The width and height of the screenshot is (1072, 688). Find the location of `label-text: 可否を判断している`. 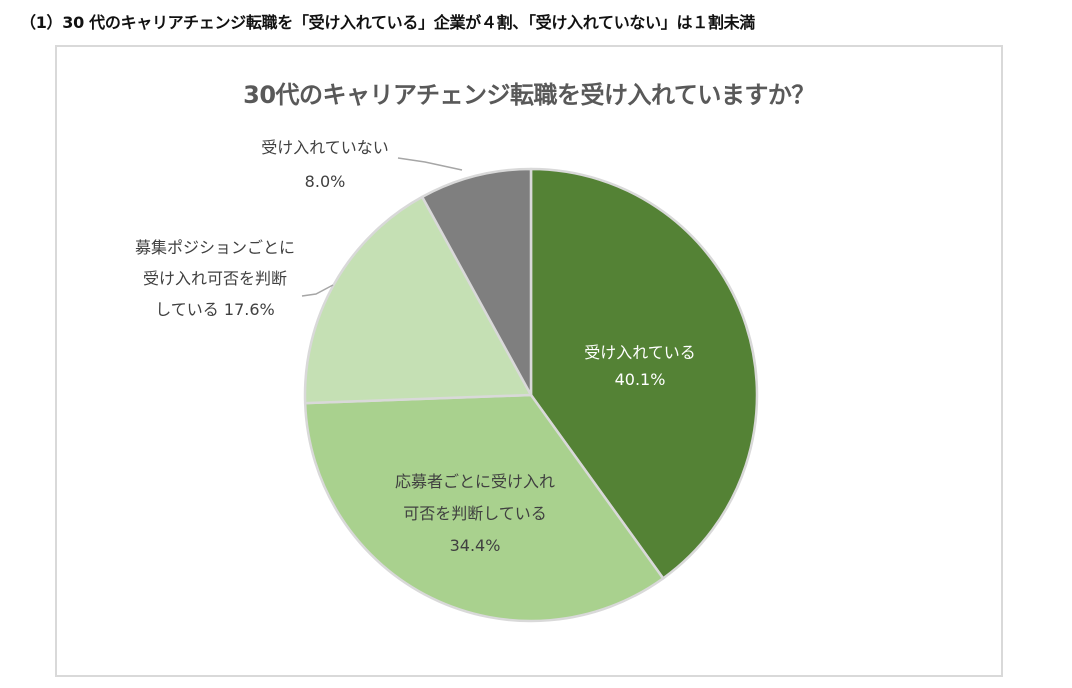

label-text: 可否を判断している is located at coordinates (475, 513).